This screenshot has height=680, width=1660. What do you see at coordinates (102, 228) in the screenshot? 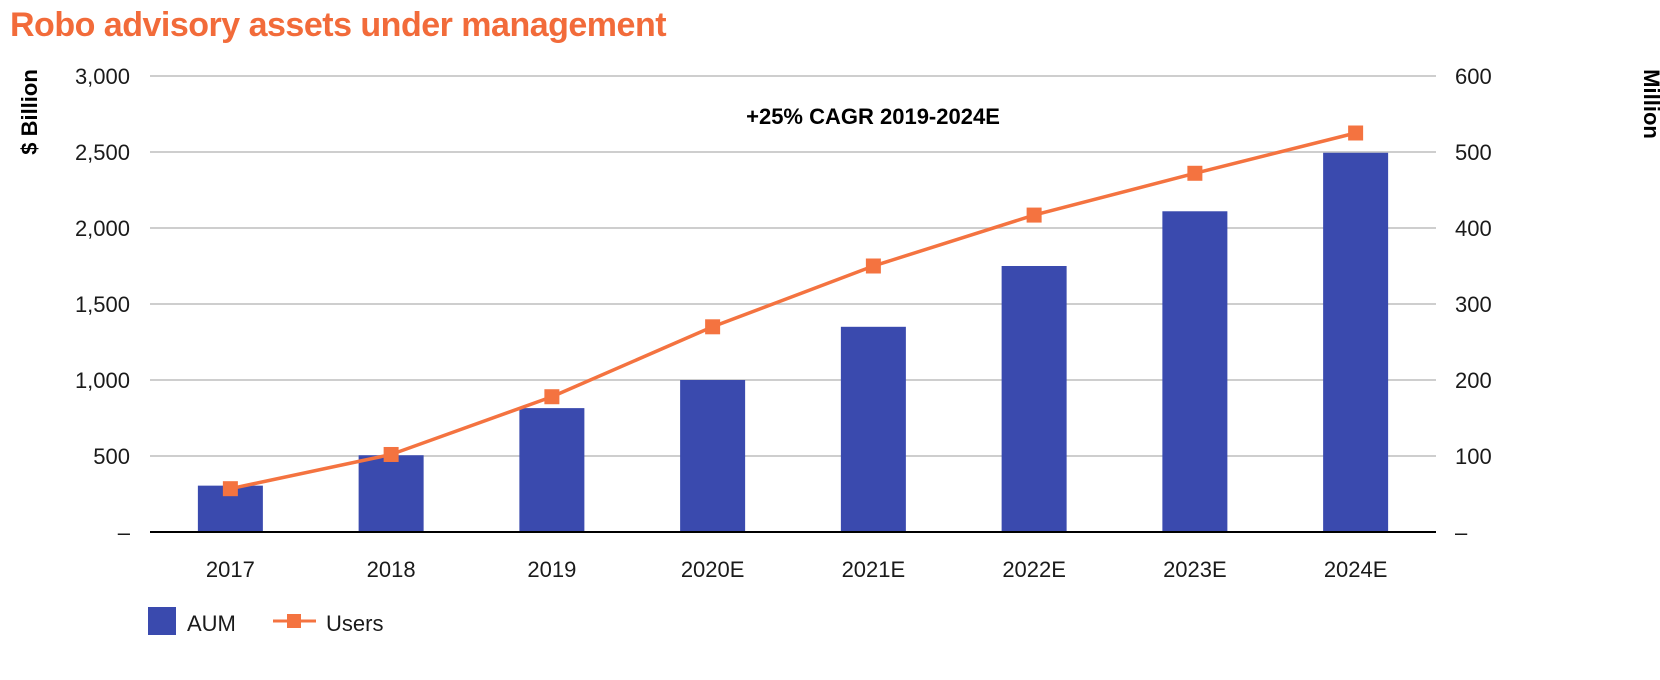
I see `y-tick-label-left: 2,000` at bounding box center [102, 228].